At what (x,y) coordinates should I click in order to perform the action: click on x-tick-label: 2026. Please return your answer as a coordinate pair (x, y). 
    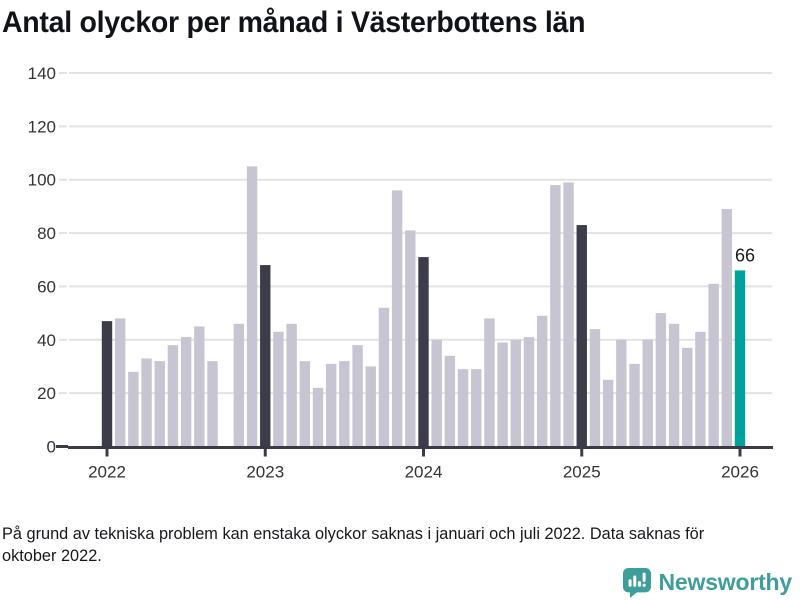
    Looking at the image, I should click on (740, 472).